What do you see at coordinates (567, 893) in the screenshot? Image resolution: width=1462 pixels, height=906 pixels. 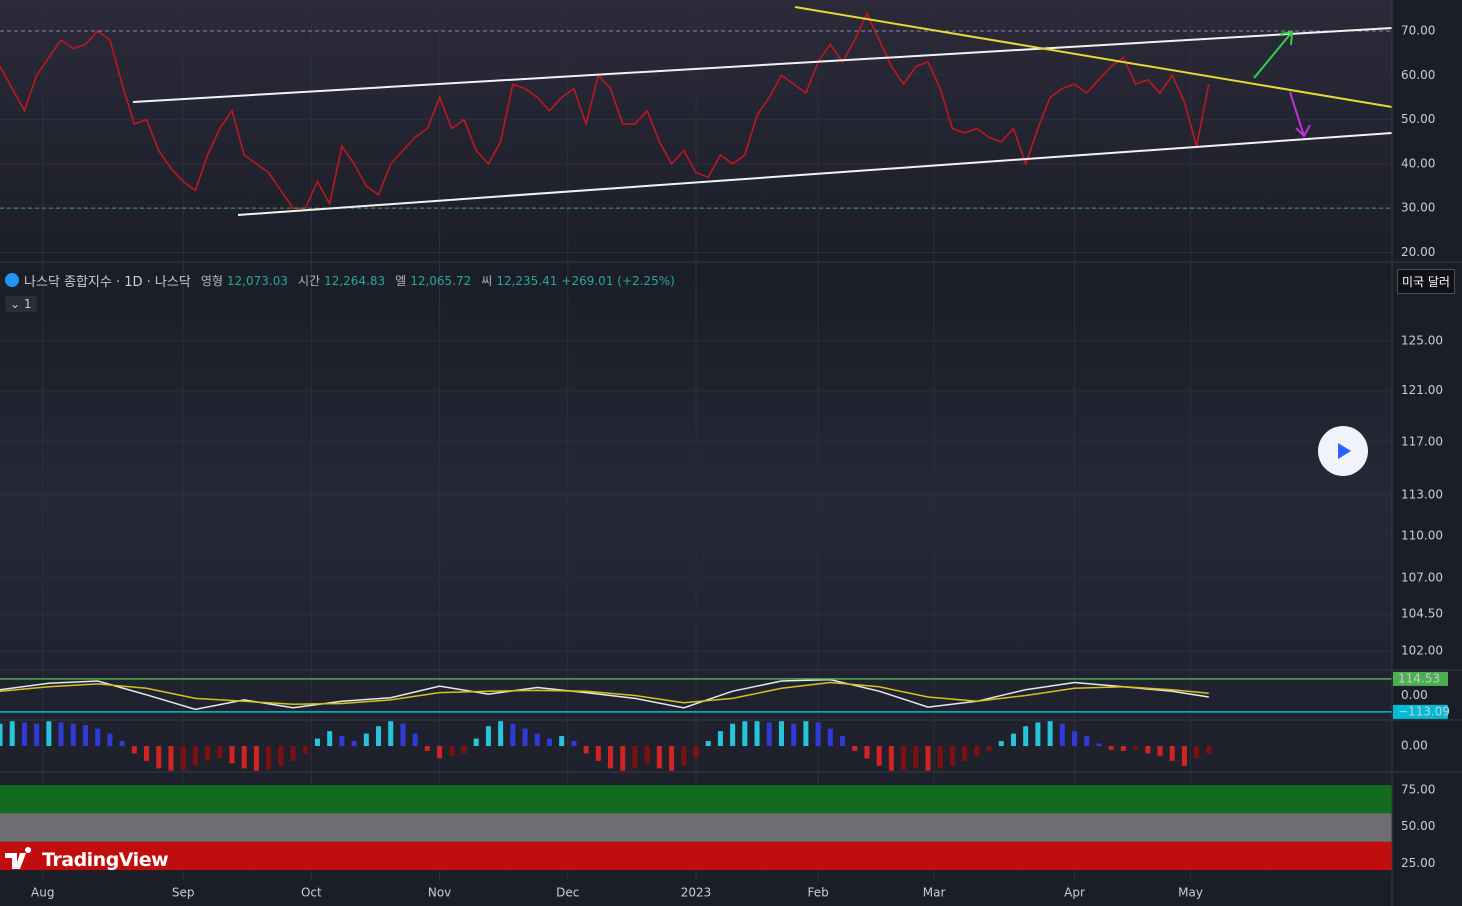 I see `x-tick-label: Dec` at bounding box center [567, 893].